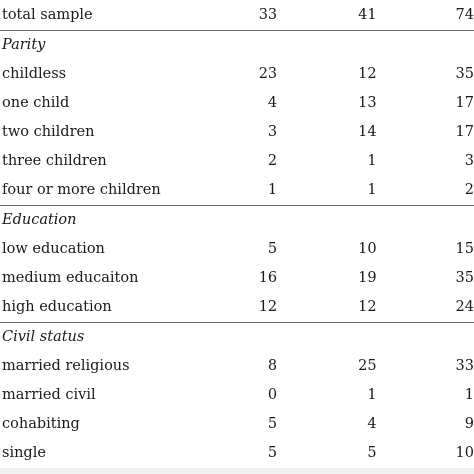  I want to click on table-row: cohabiting 5 4 9, so click(237, 424).